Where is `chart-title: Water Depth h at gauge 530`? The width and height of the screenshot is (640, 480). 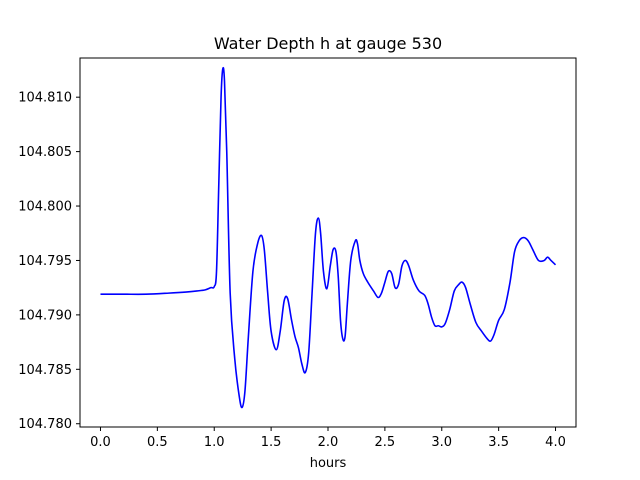 chart-title: Water Depth h at gauge 530 is located at coordinates (328, 43).